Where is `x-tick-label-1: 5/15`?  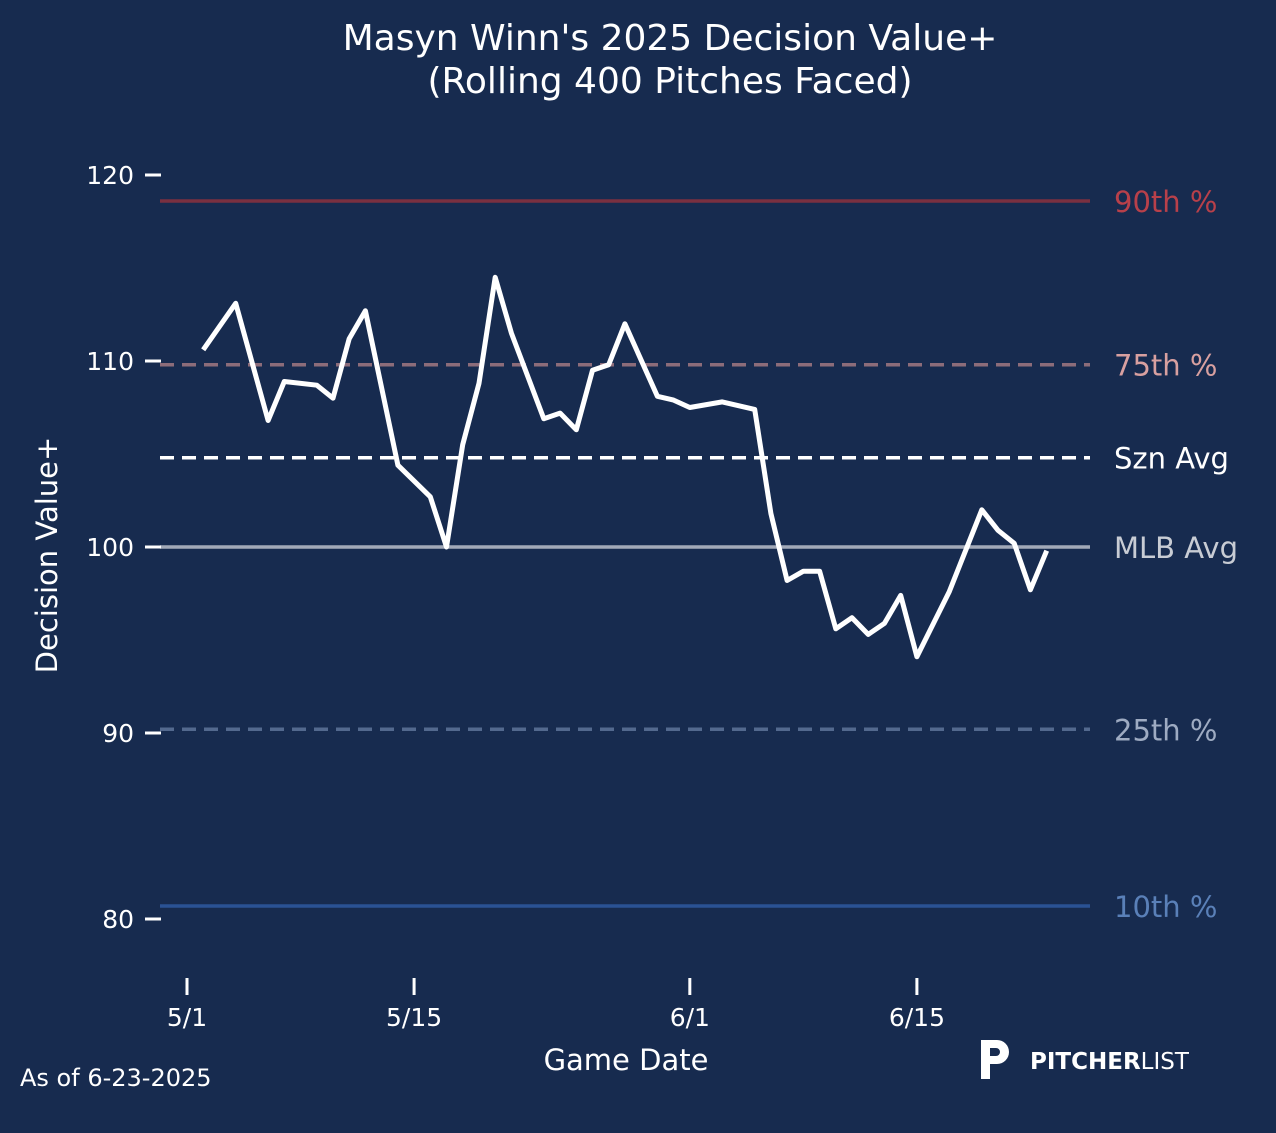
x-tick-label-1: 5/15 is located at coordinates (414, 1017).